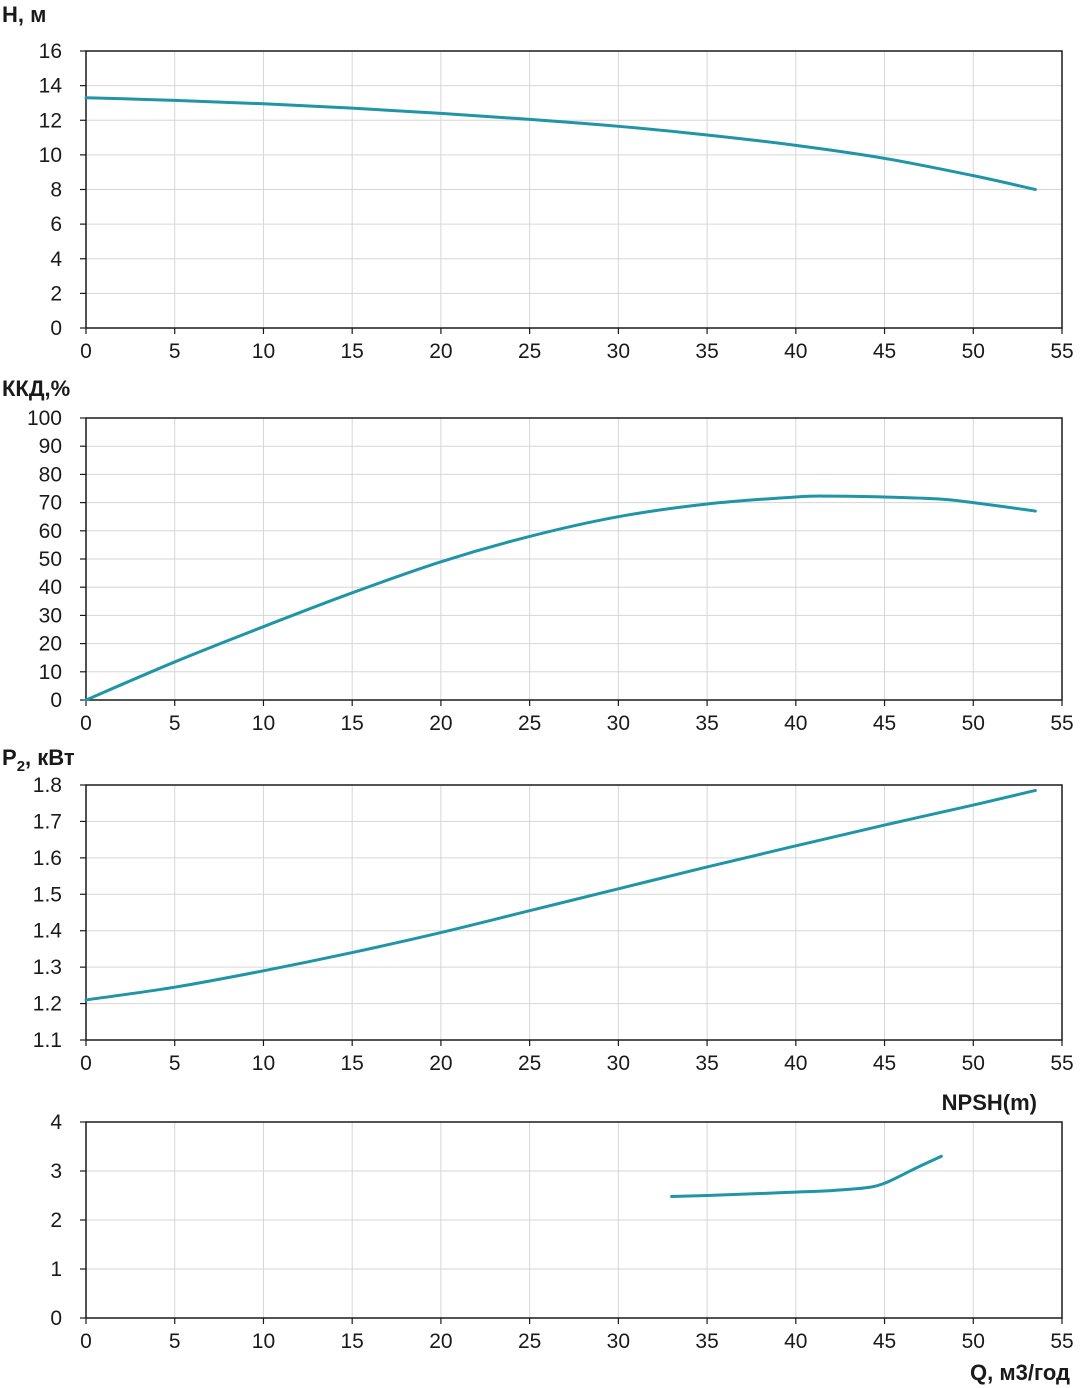  Describe the element at coordinates (56, 190) in the screenshot. I see `y-tick-label: 8` at that location.